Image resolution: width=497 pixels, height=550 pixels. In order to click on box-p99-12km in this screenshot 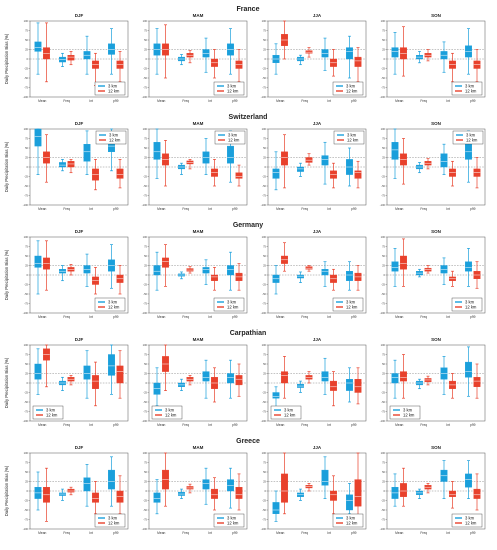, I will do `click(477, 382)`.